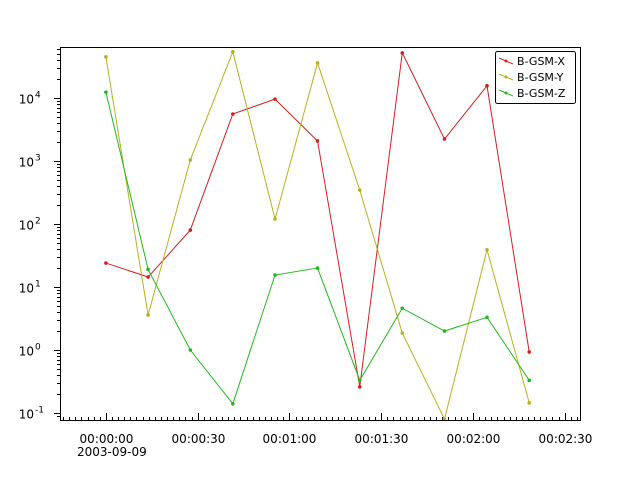 This screenshot has height=484, width=640. I want to click on x-date-label: 2003-09-09, so click(112, 452).